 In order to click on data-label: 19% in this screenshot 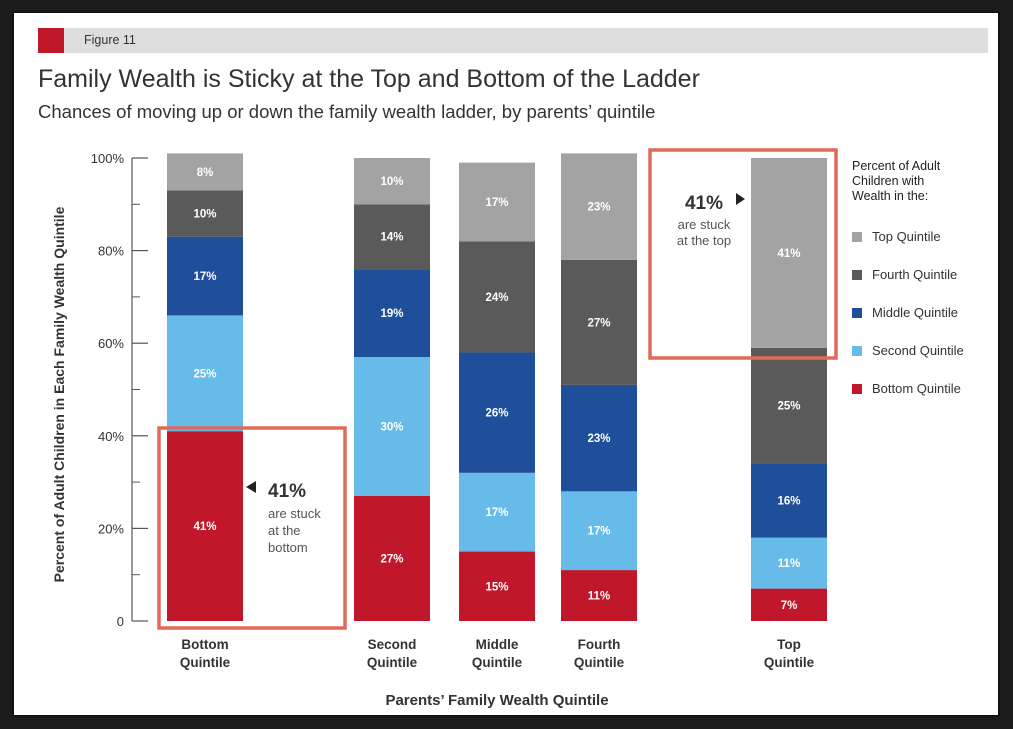, I will do `click(391, 314)`.